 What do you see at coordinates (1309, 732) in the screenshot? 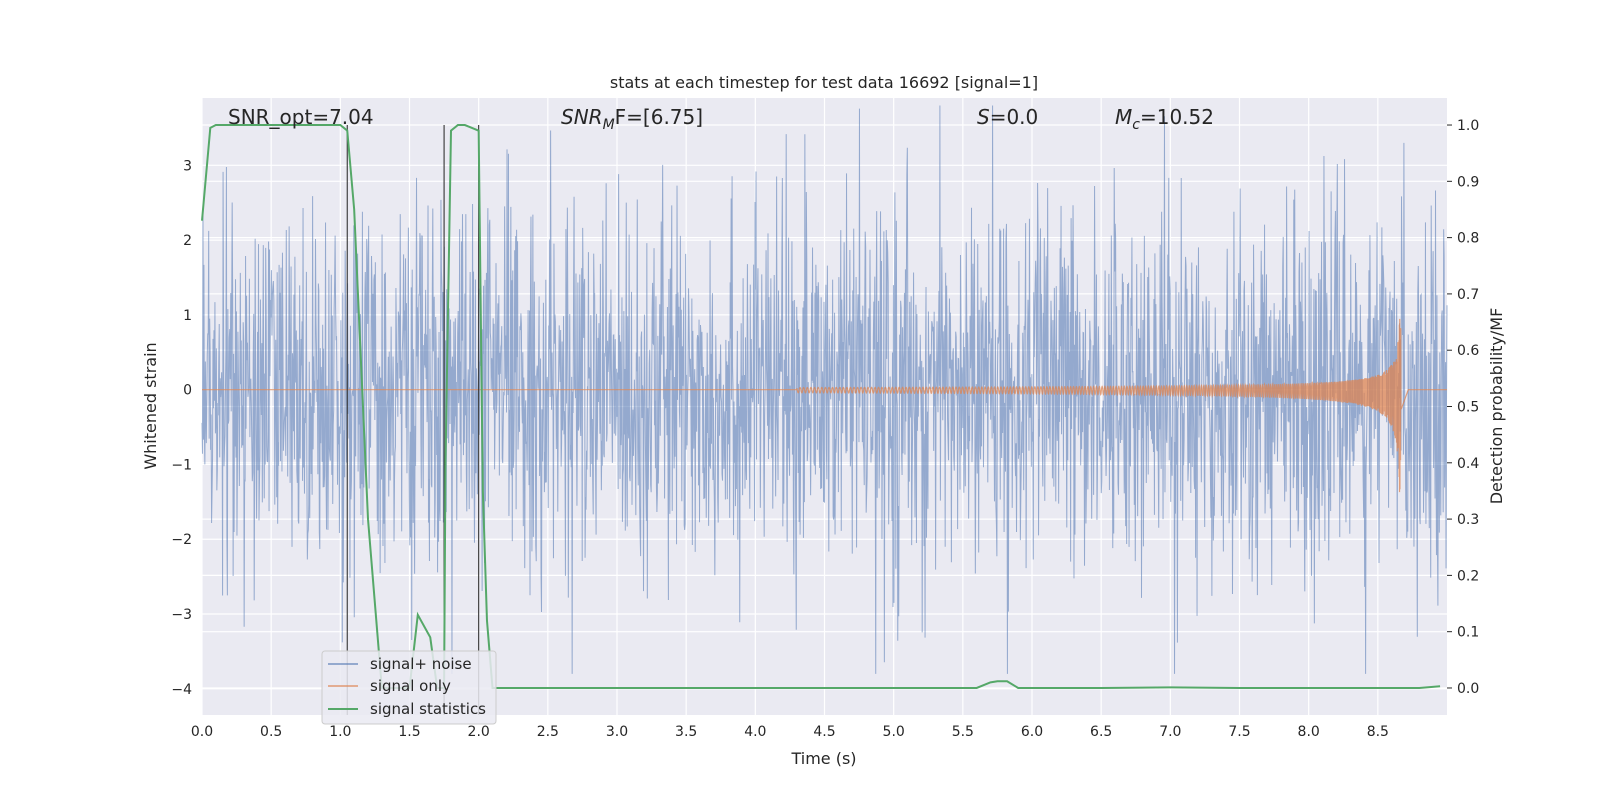
I see `x-tick-label: 8.0` at bounding box center [1309, 732].